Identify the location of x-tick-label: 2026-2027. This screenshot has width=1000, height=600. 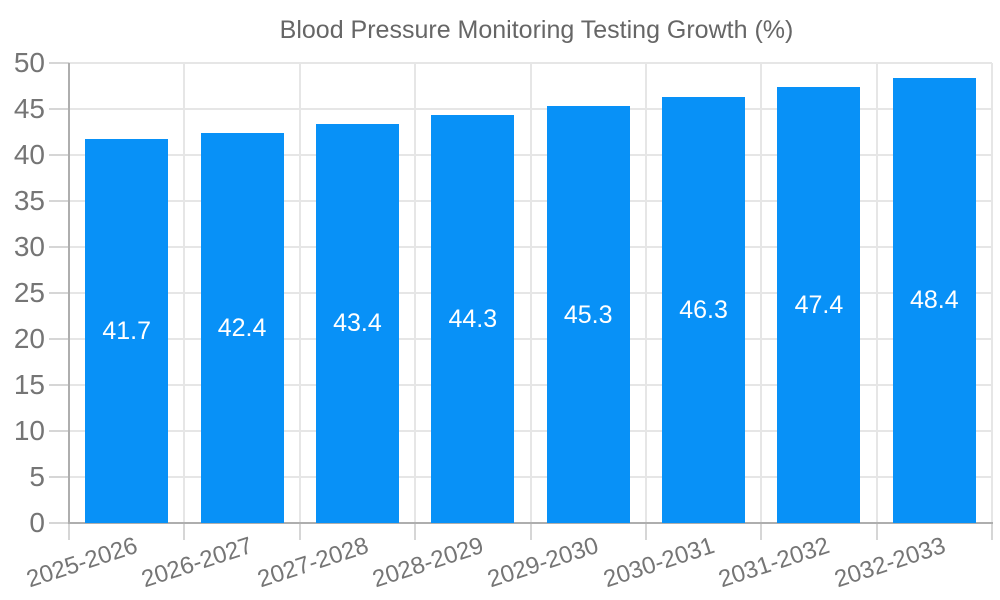
(197, 563).